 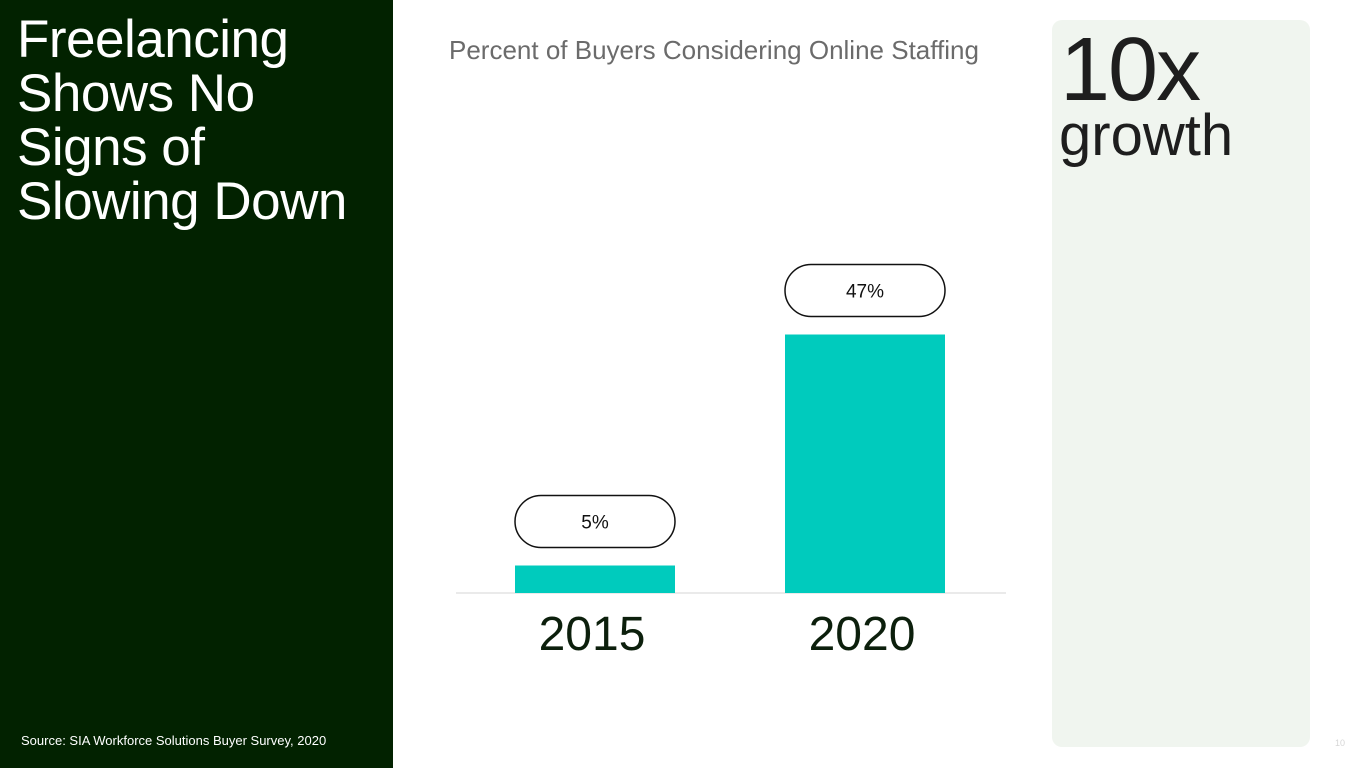 What do you see at coordinates (592, 634) in the screenshot?
I see `x-tick-label-2015: 2015` at bounding box center [592, 634].